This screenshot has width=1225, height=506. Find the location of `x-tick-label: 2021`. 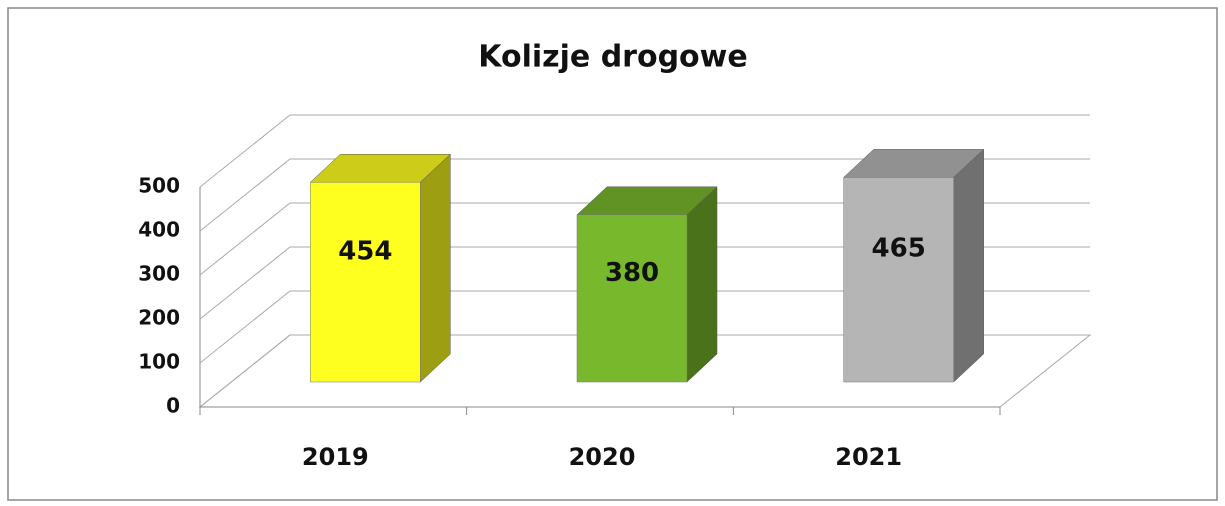

x-tick-label: 2021 is located at coordinates (868, 457).